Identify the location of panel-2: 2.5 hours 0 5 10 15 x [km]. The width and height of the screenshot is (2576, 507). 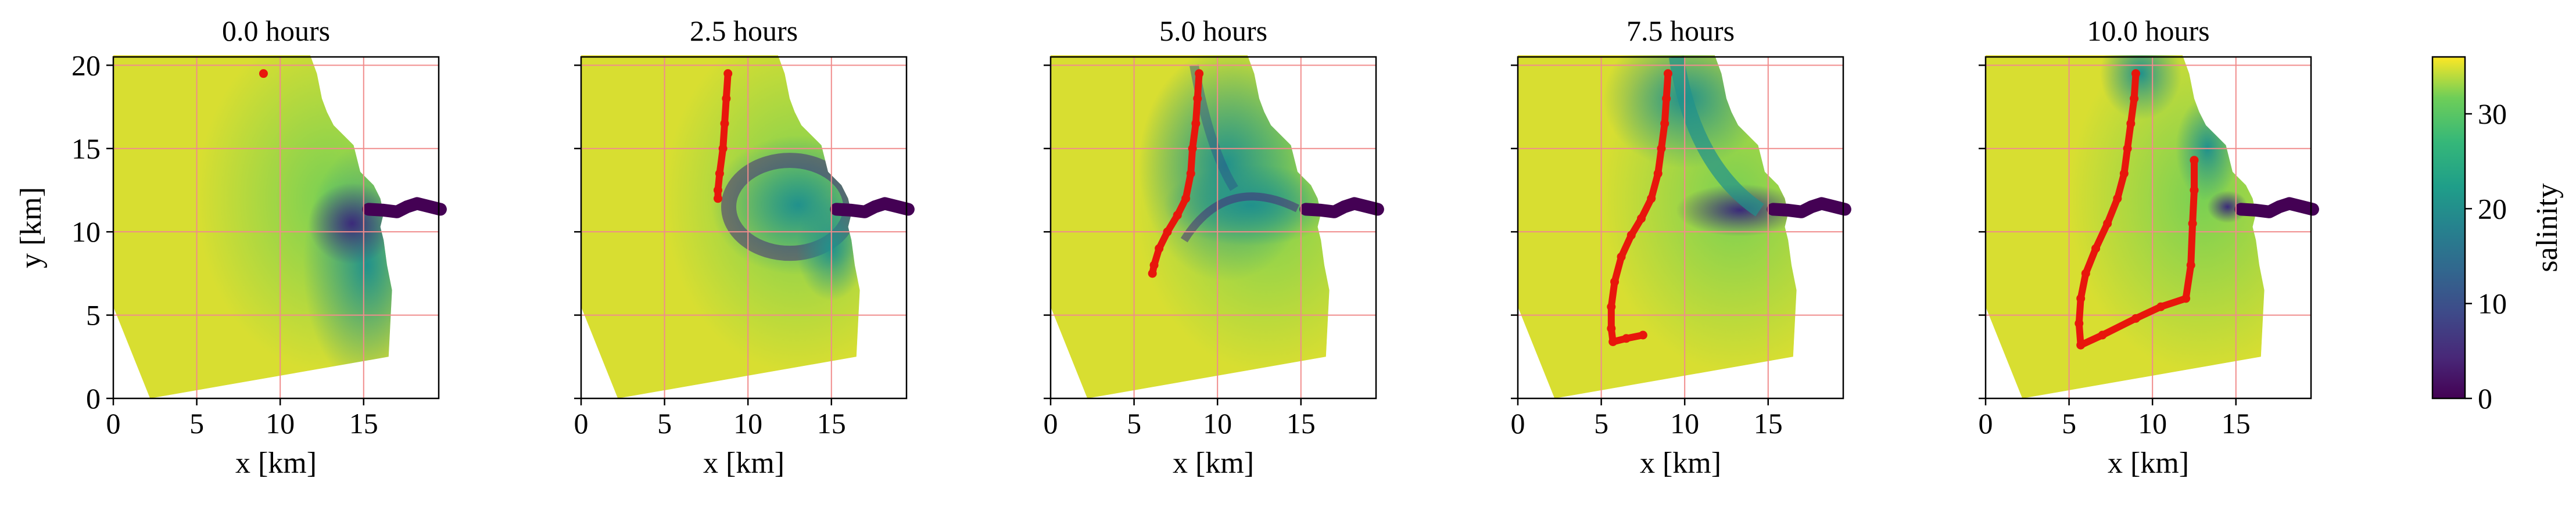
(744, 247).